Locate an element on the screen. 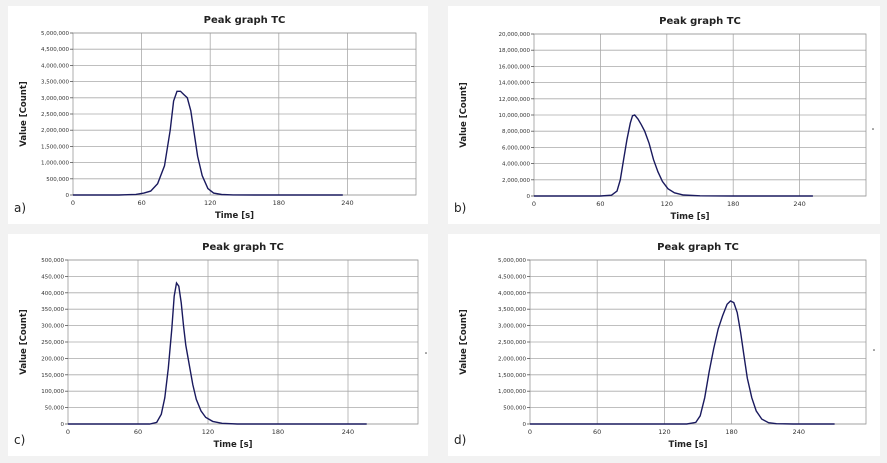 The image size is (887, 463). y-tick-label: 16,000,000 is located at coordinates (515, 67).